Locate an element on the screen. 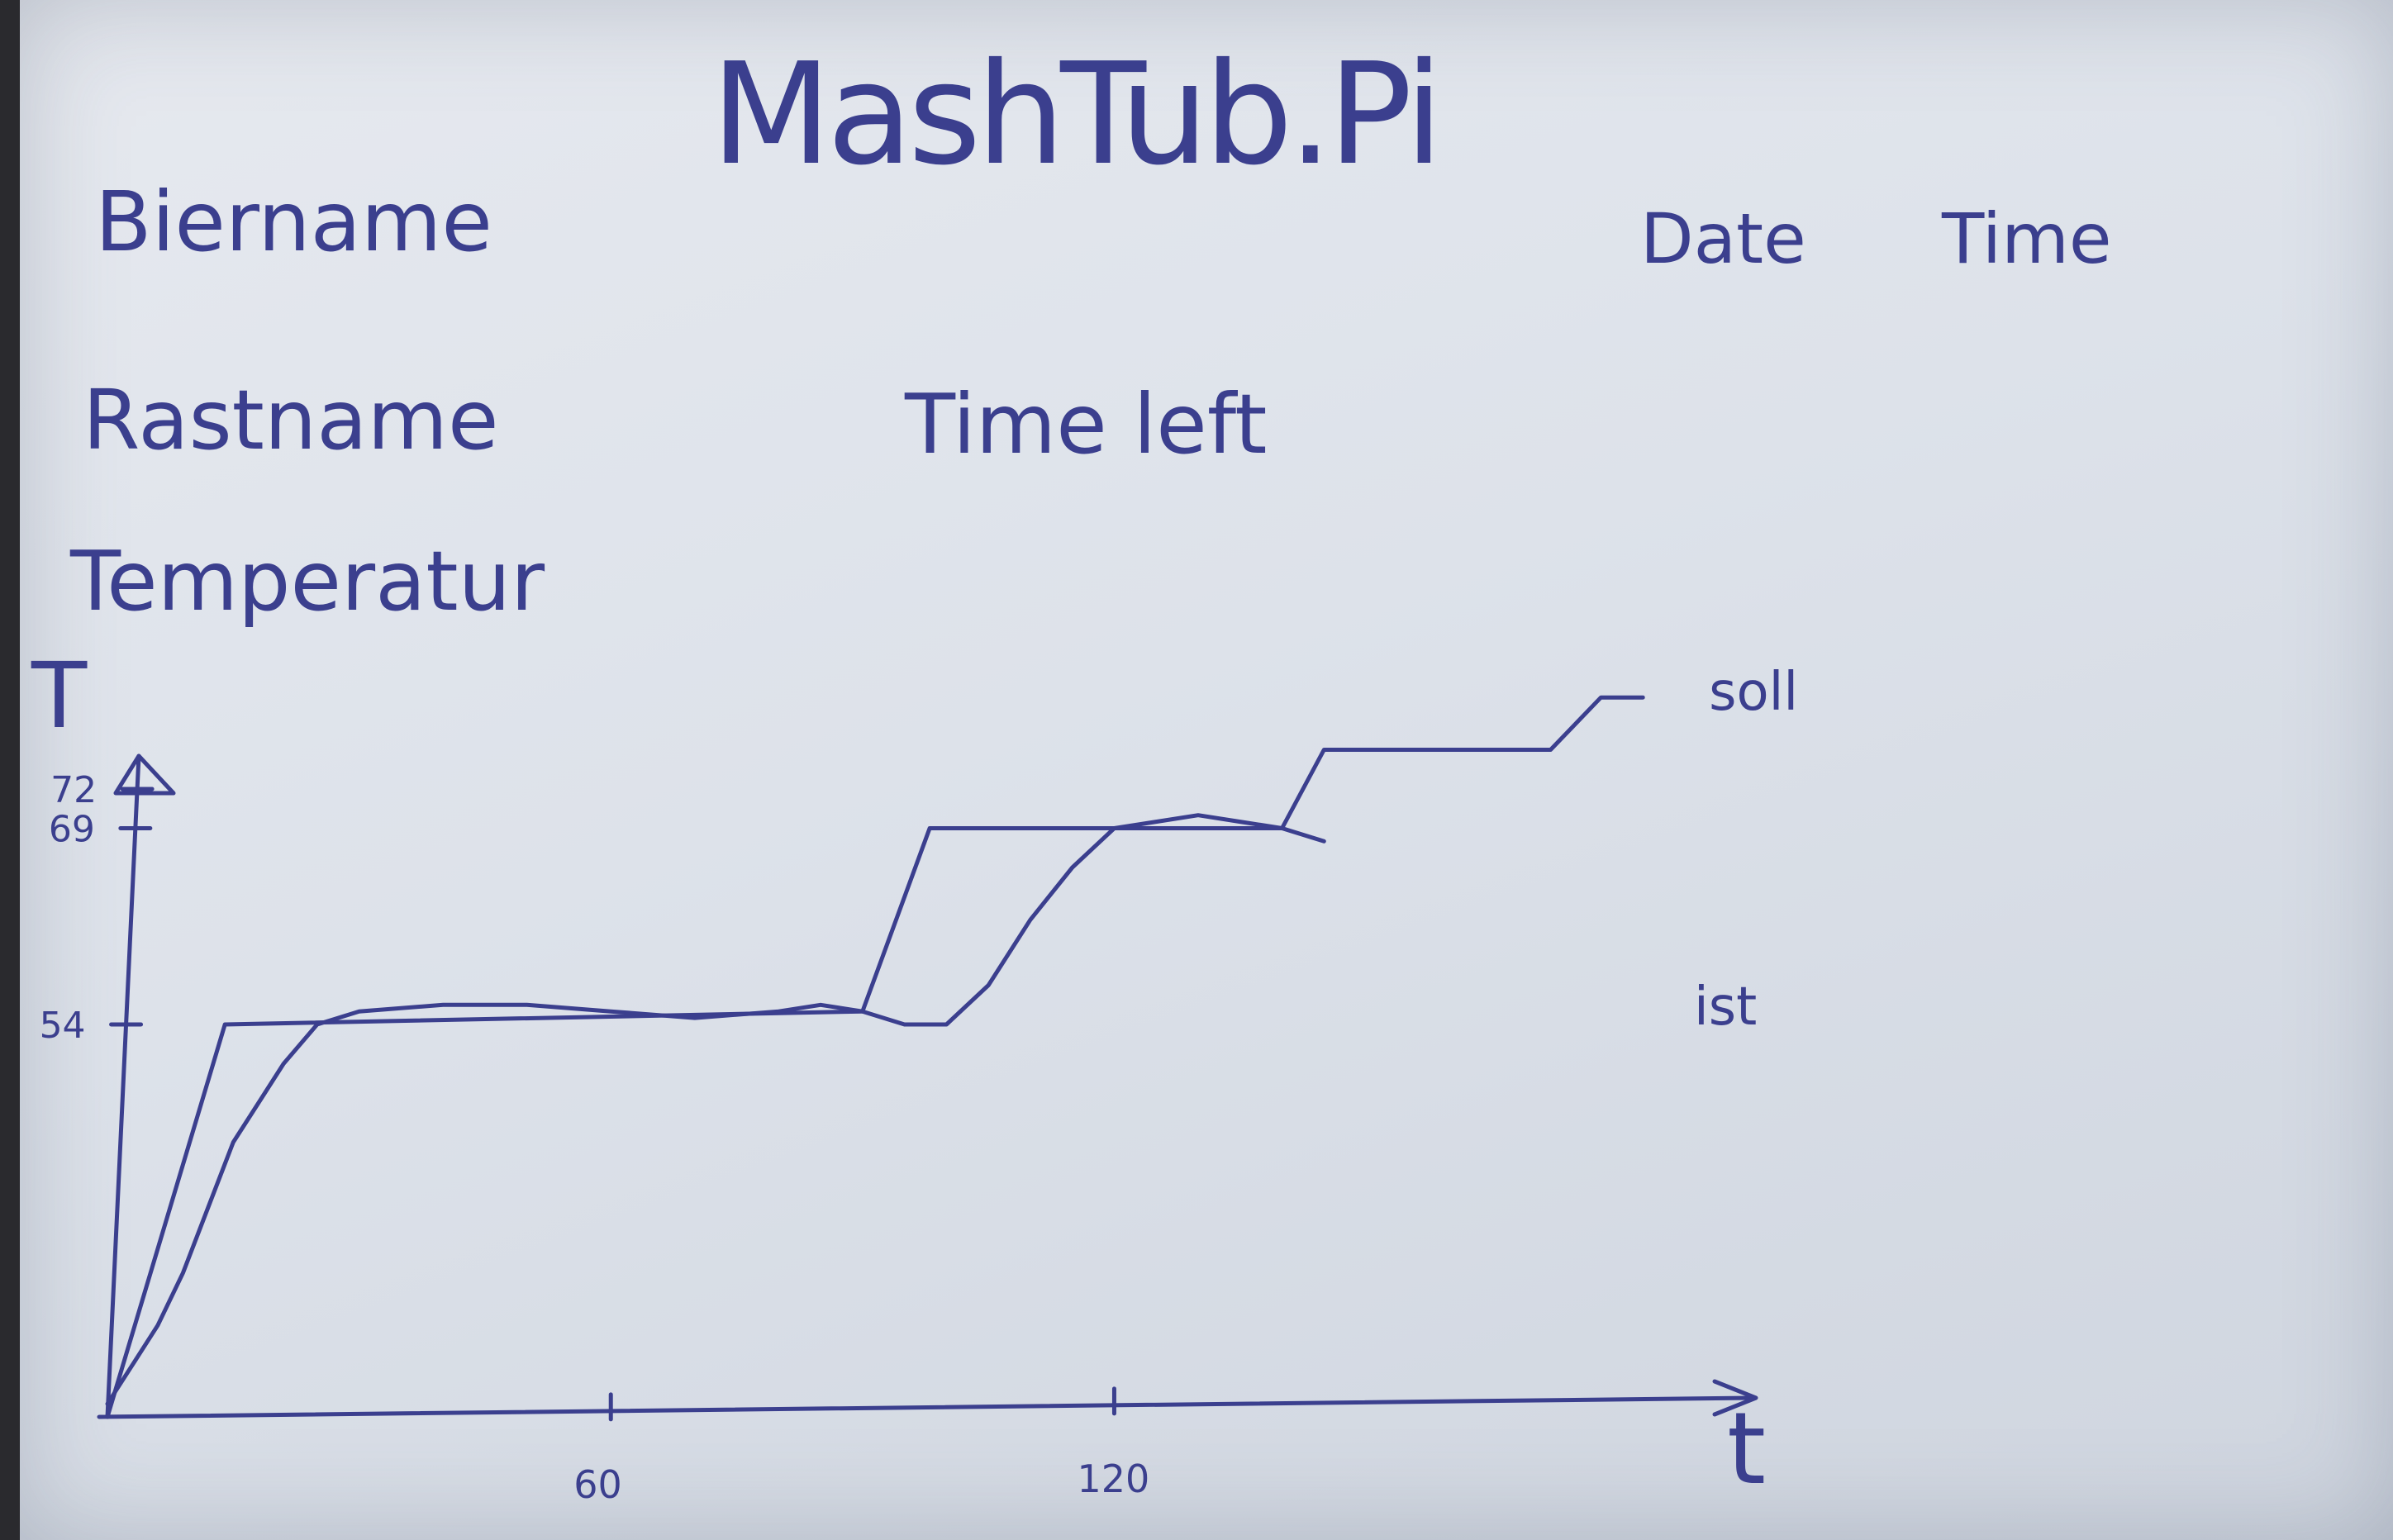 Image resolution: width=2393 pixels, height=1540 pixels. x-tick-label-120: 120 is located at coordinates (1113, 1479).